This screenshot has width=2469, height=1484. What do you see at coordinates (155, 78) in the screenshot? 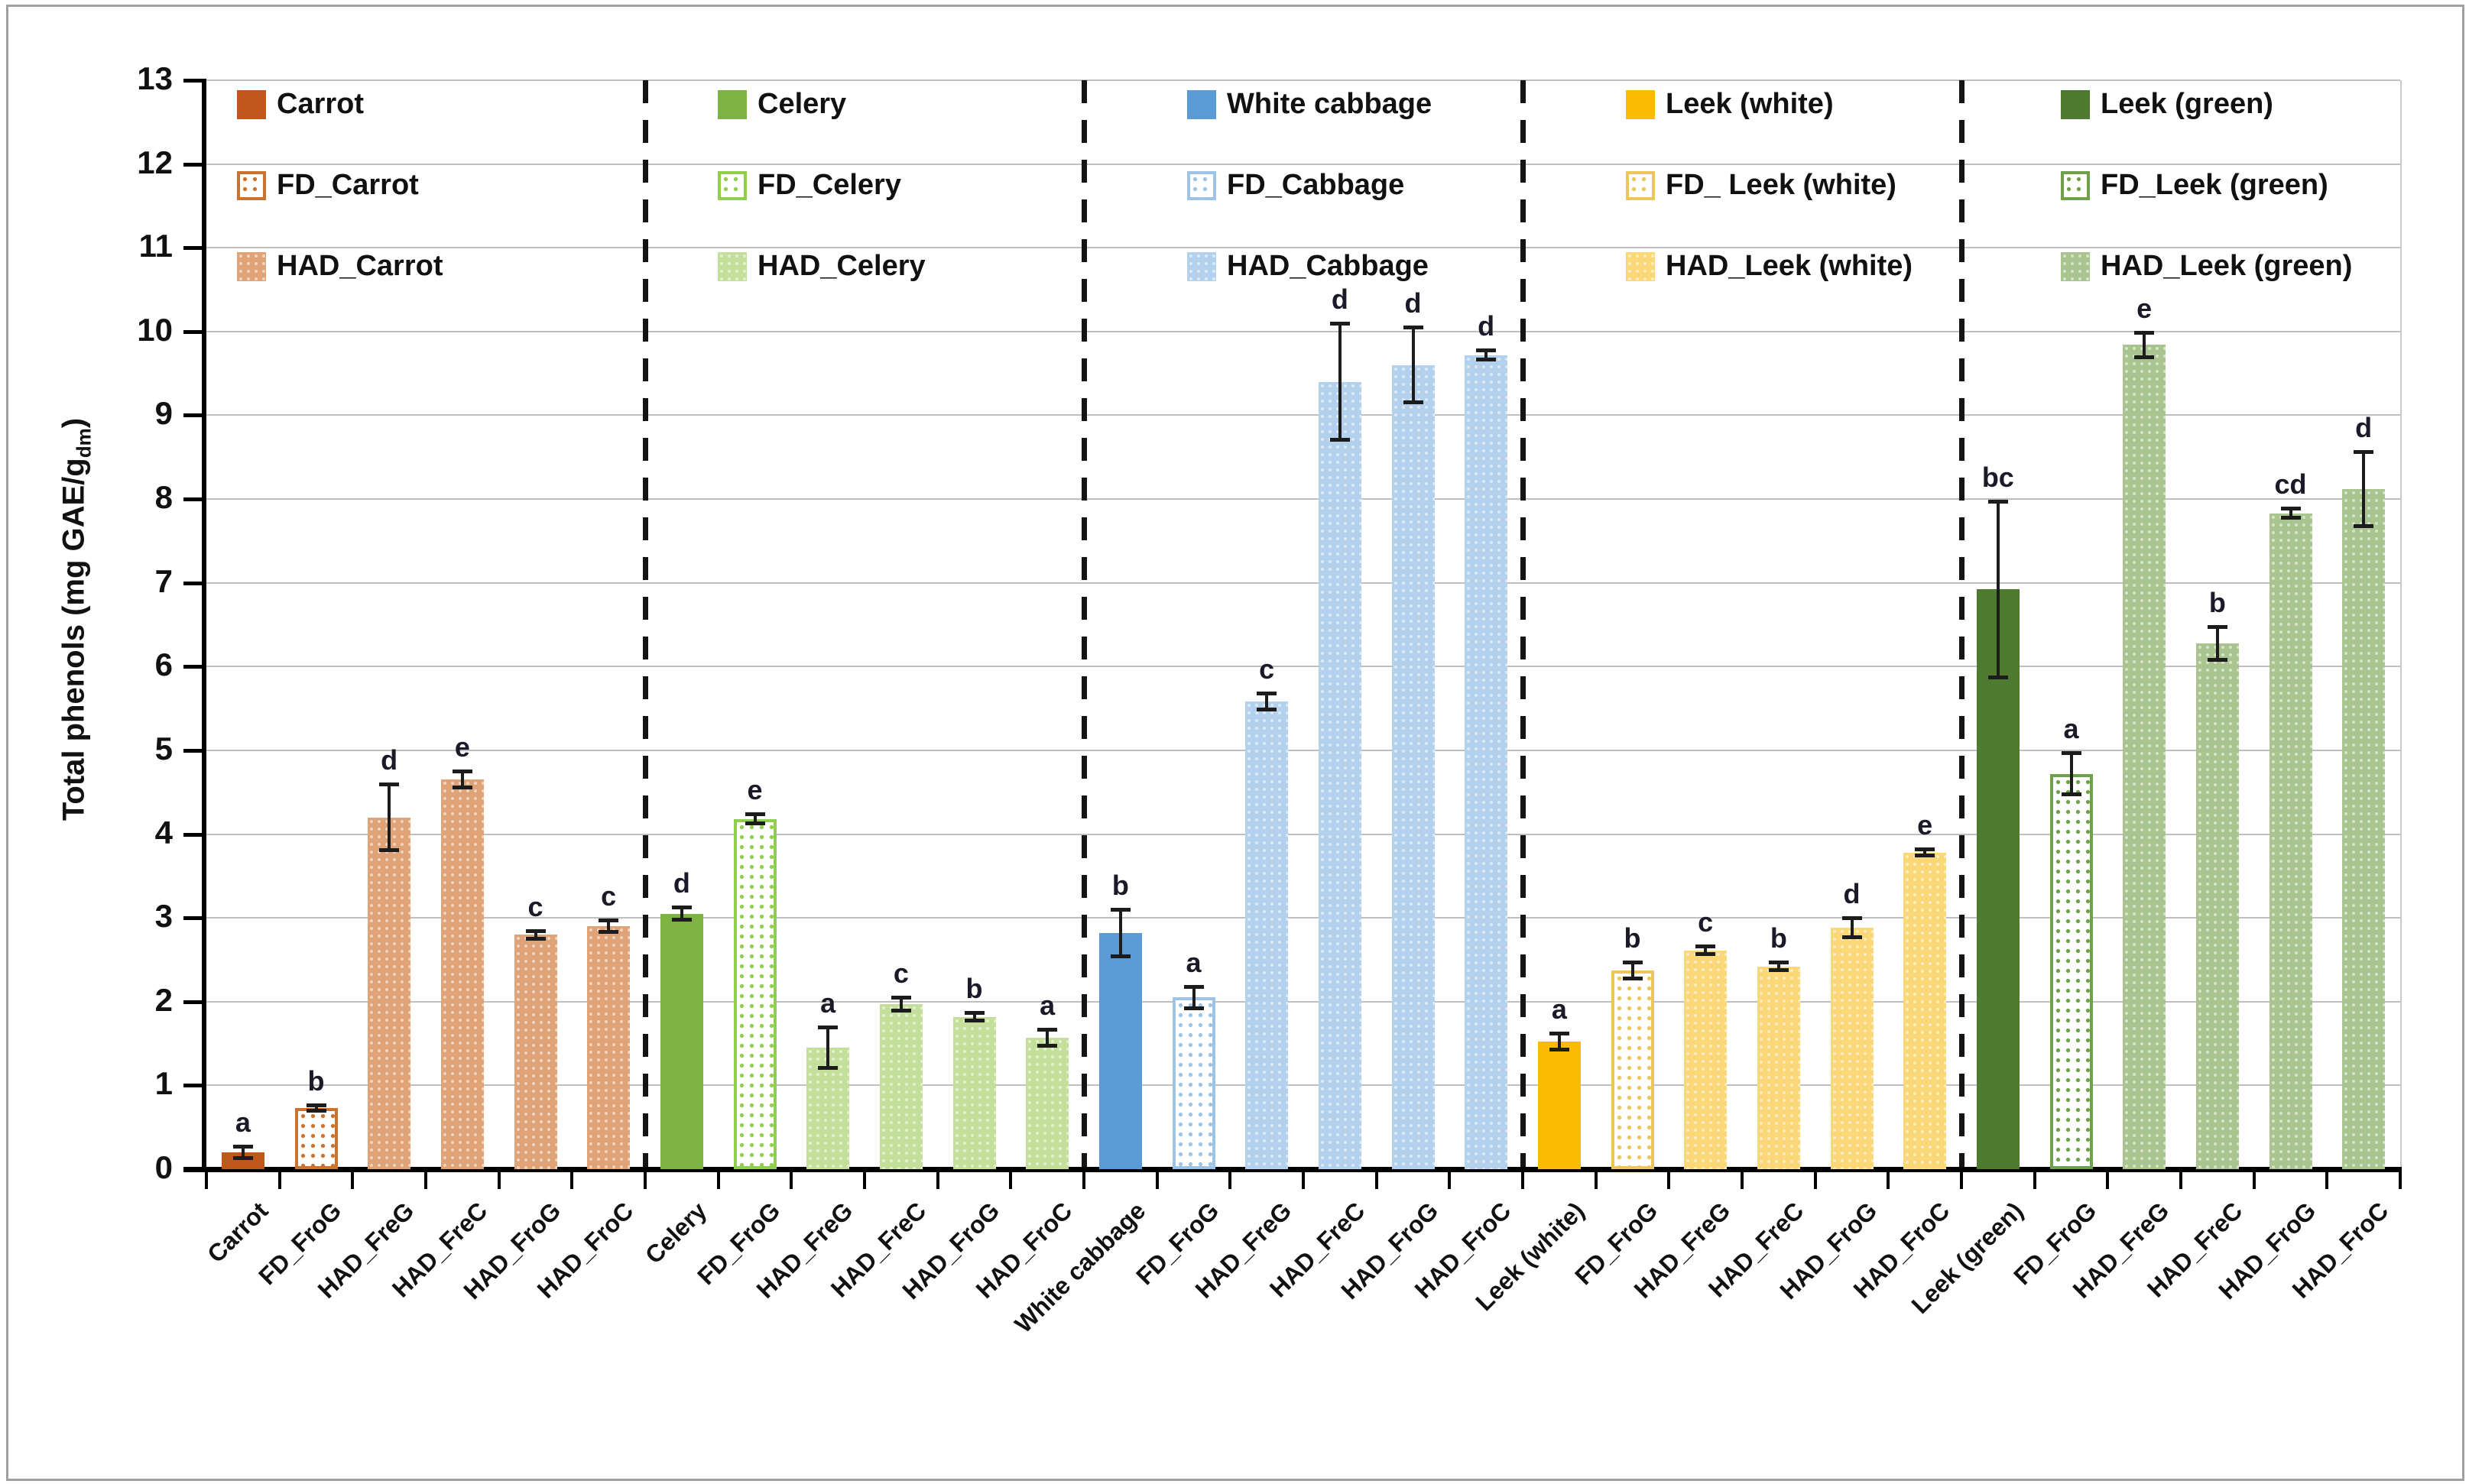
I see `y-tick-label: 13` at bounding box center [155, 78].